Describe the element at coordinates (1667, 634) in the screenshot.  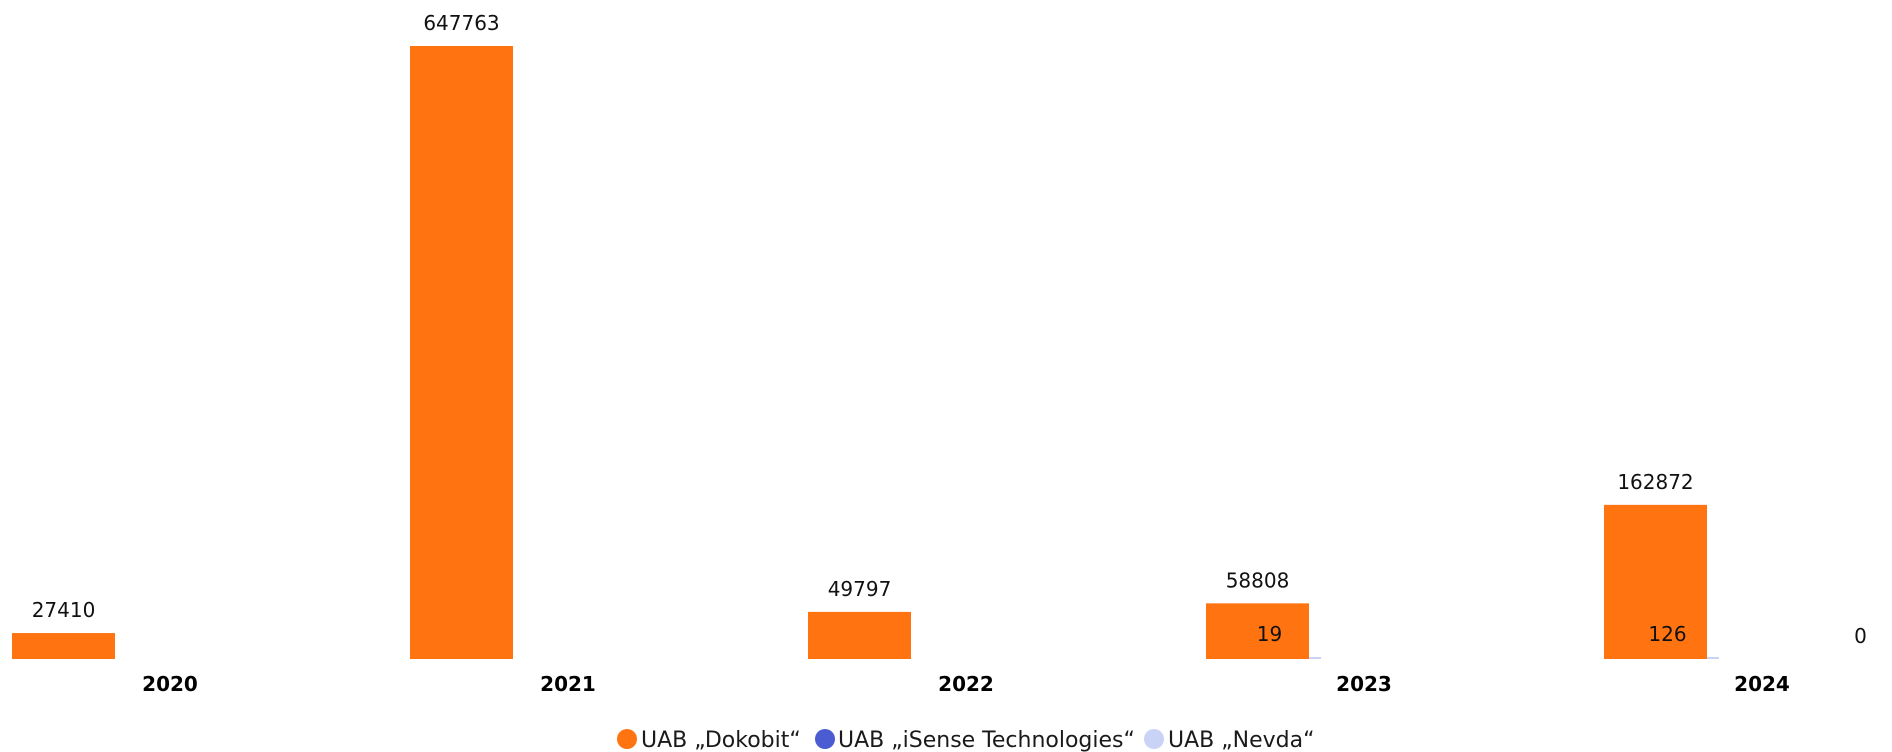
I see `data-label-2023-series-2: 126` at that location.